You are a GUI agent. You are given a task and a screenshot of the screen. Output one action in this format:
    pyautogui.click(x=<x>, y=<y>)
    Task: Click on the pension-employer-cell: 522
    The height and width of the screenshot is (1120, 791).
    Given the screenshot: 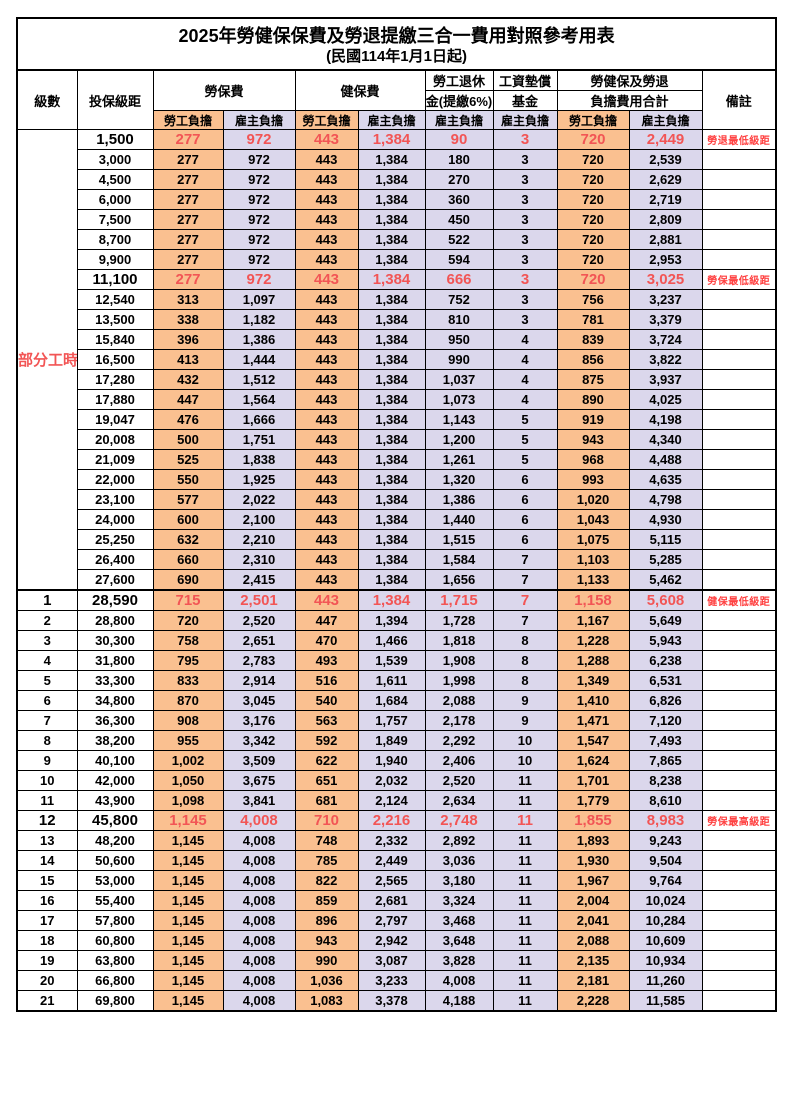 What is the action you would take?
    pyautogui.click(x=459, y=239)
    